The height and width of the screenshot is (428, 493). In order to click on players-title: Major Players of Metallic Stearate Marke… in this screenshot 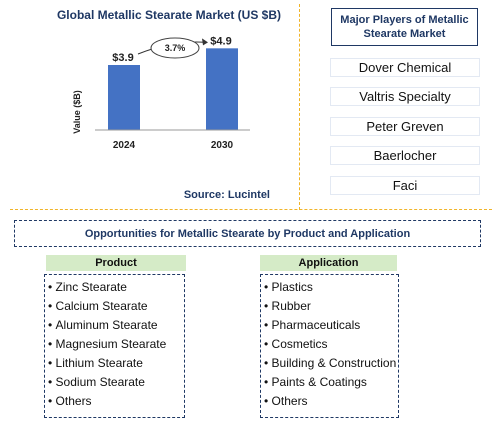, I will do `click(404, 27)`.